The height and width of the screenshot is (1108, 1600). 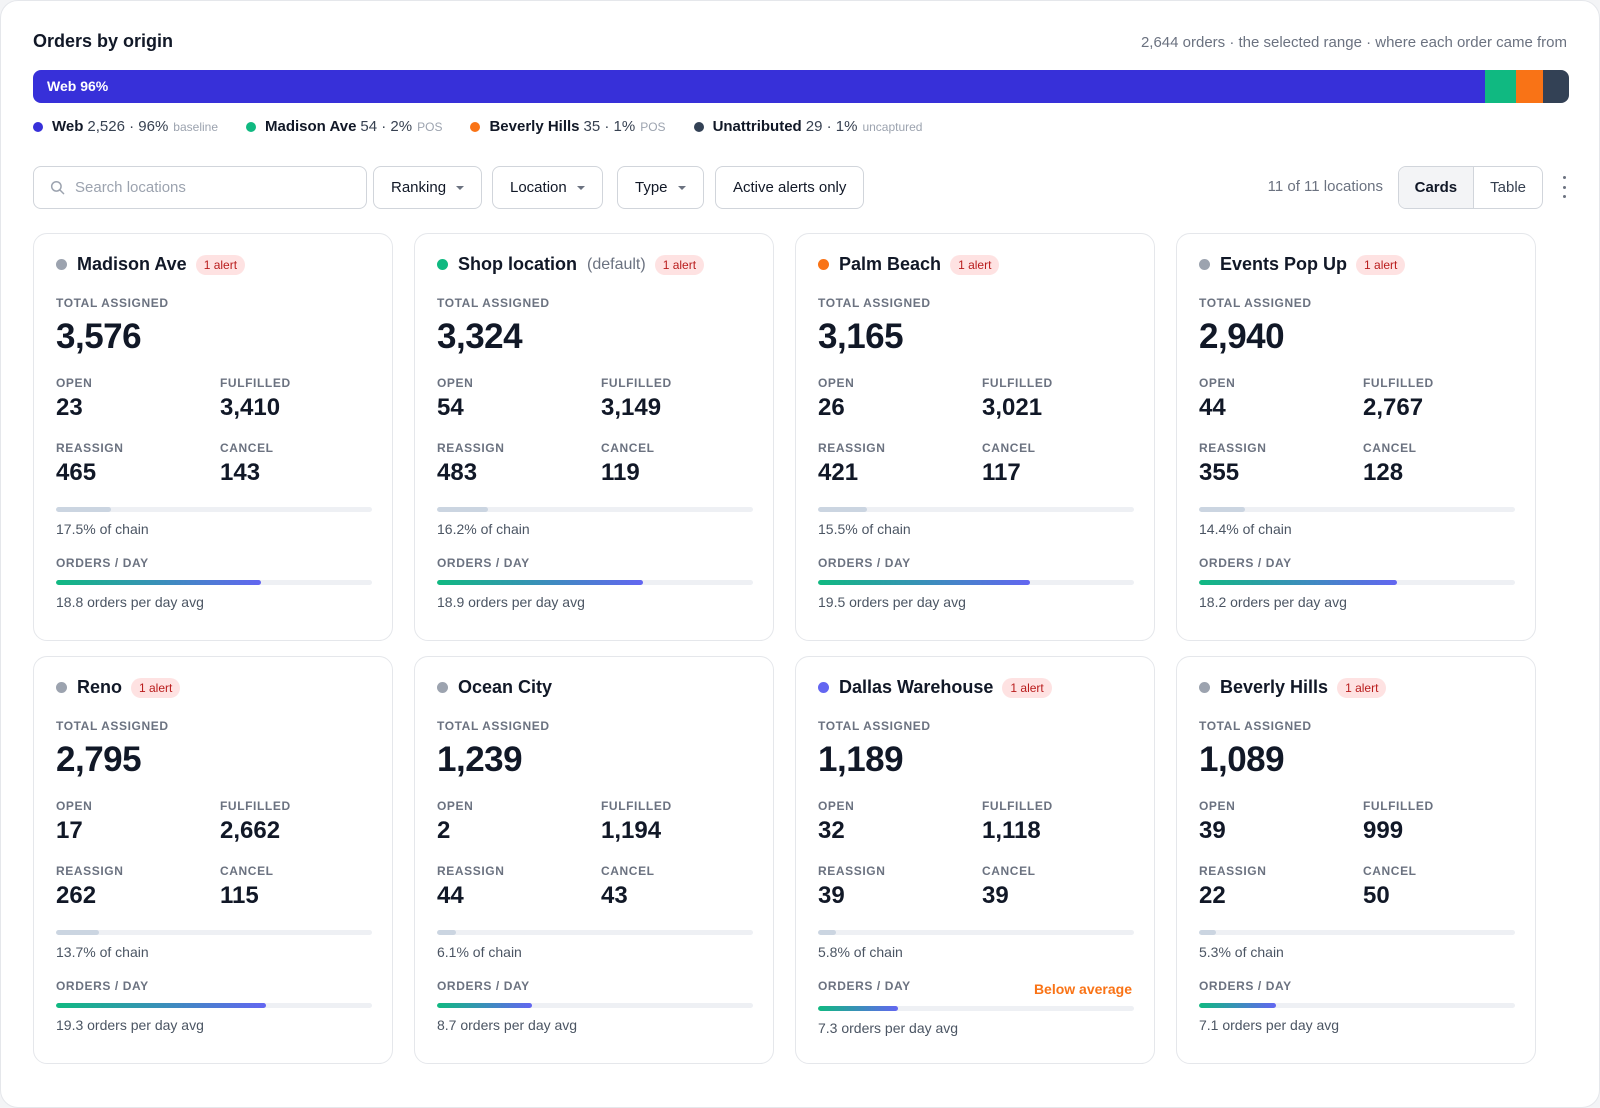 I want to click on view-cards-button: Cards, so click(x=1436, y=187).